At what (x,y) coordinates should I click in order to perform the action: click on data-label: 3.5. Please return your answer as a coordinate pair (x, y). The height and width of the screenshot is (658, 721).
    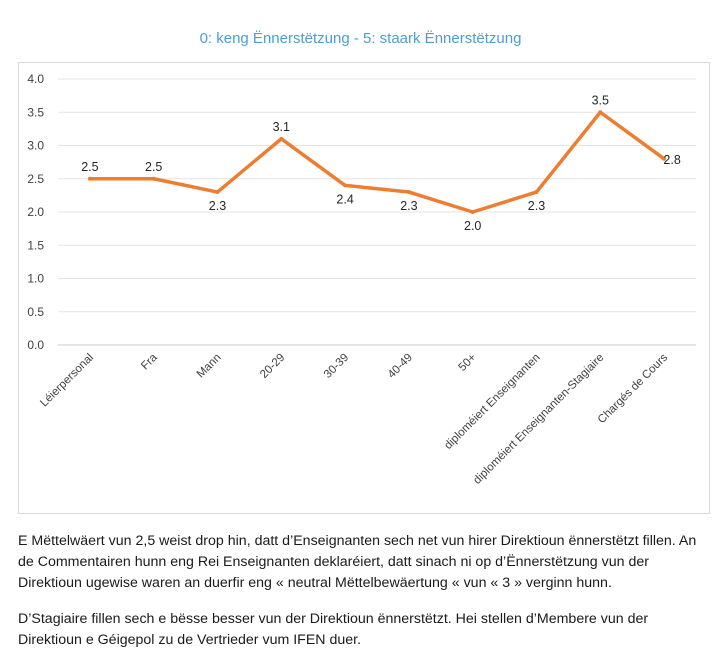
    Looking at the image, I should click on (600, 100).